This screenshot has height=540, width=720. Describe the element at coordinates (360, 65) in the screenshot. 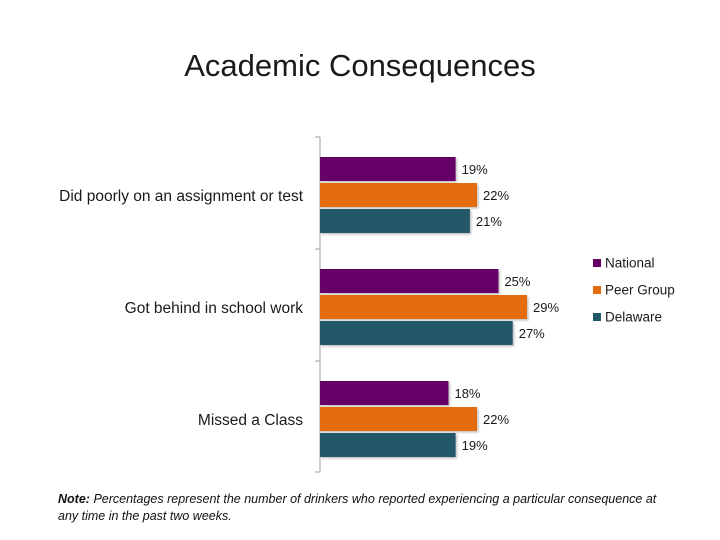

I see `page-title: Academic Consequences` at that location.